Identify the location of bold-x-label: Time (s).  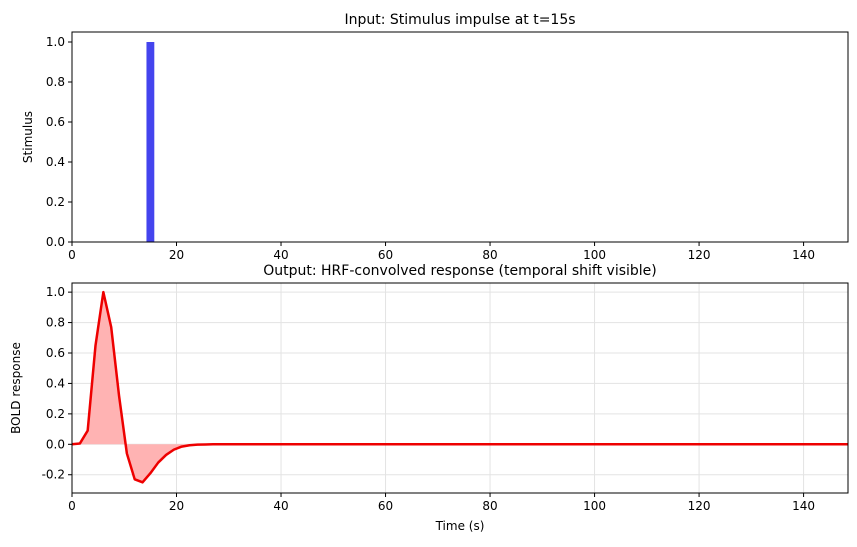
(460, 526).